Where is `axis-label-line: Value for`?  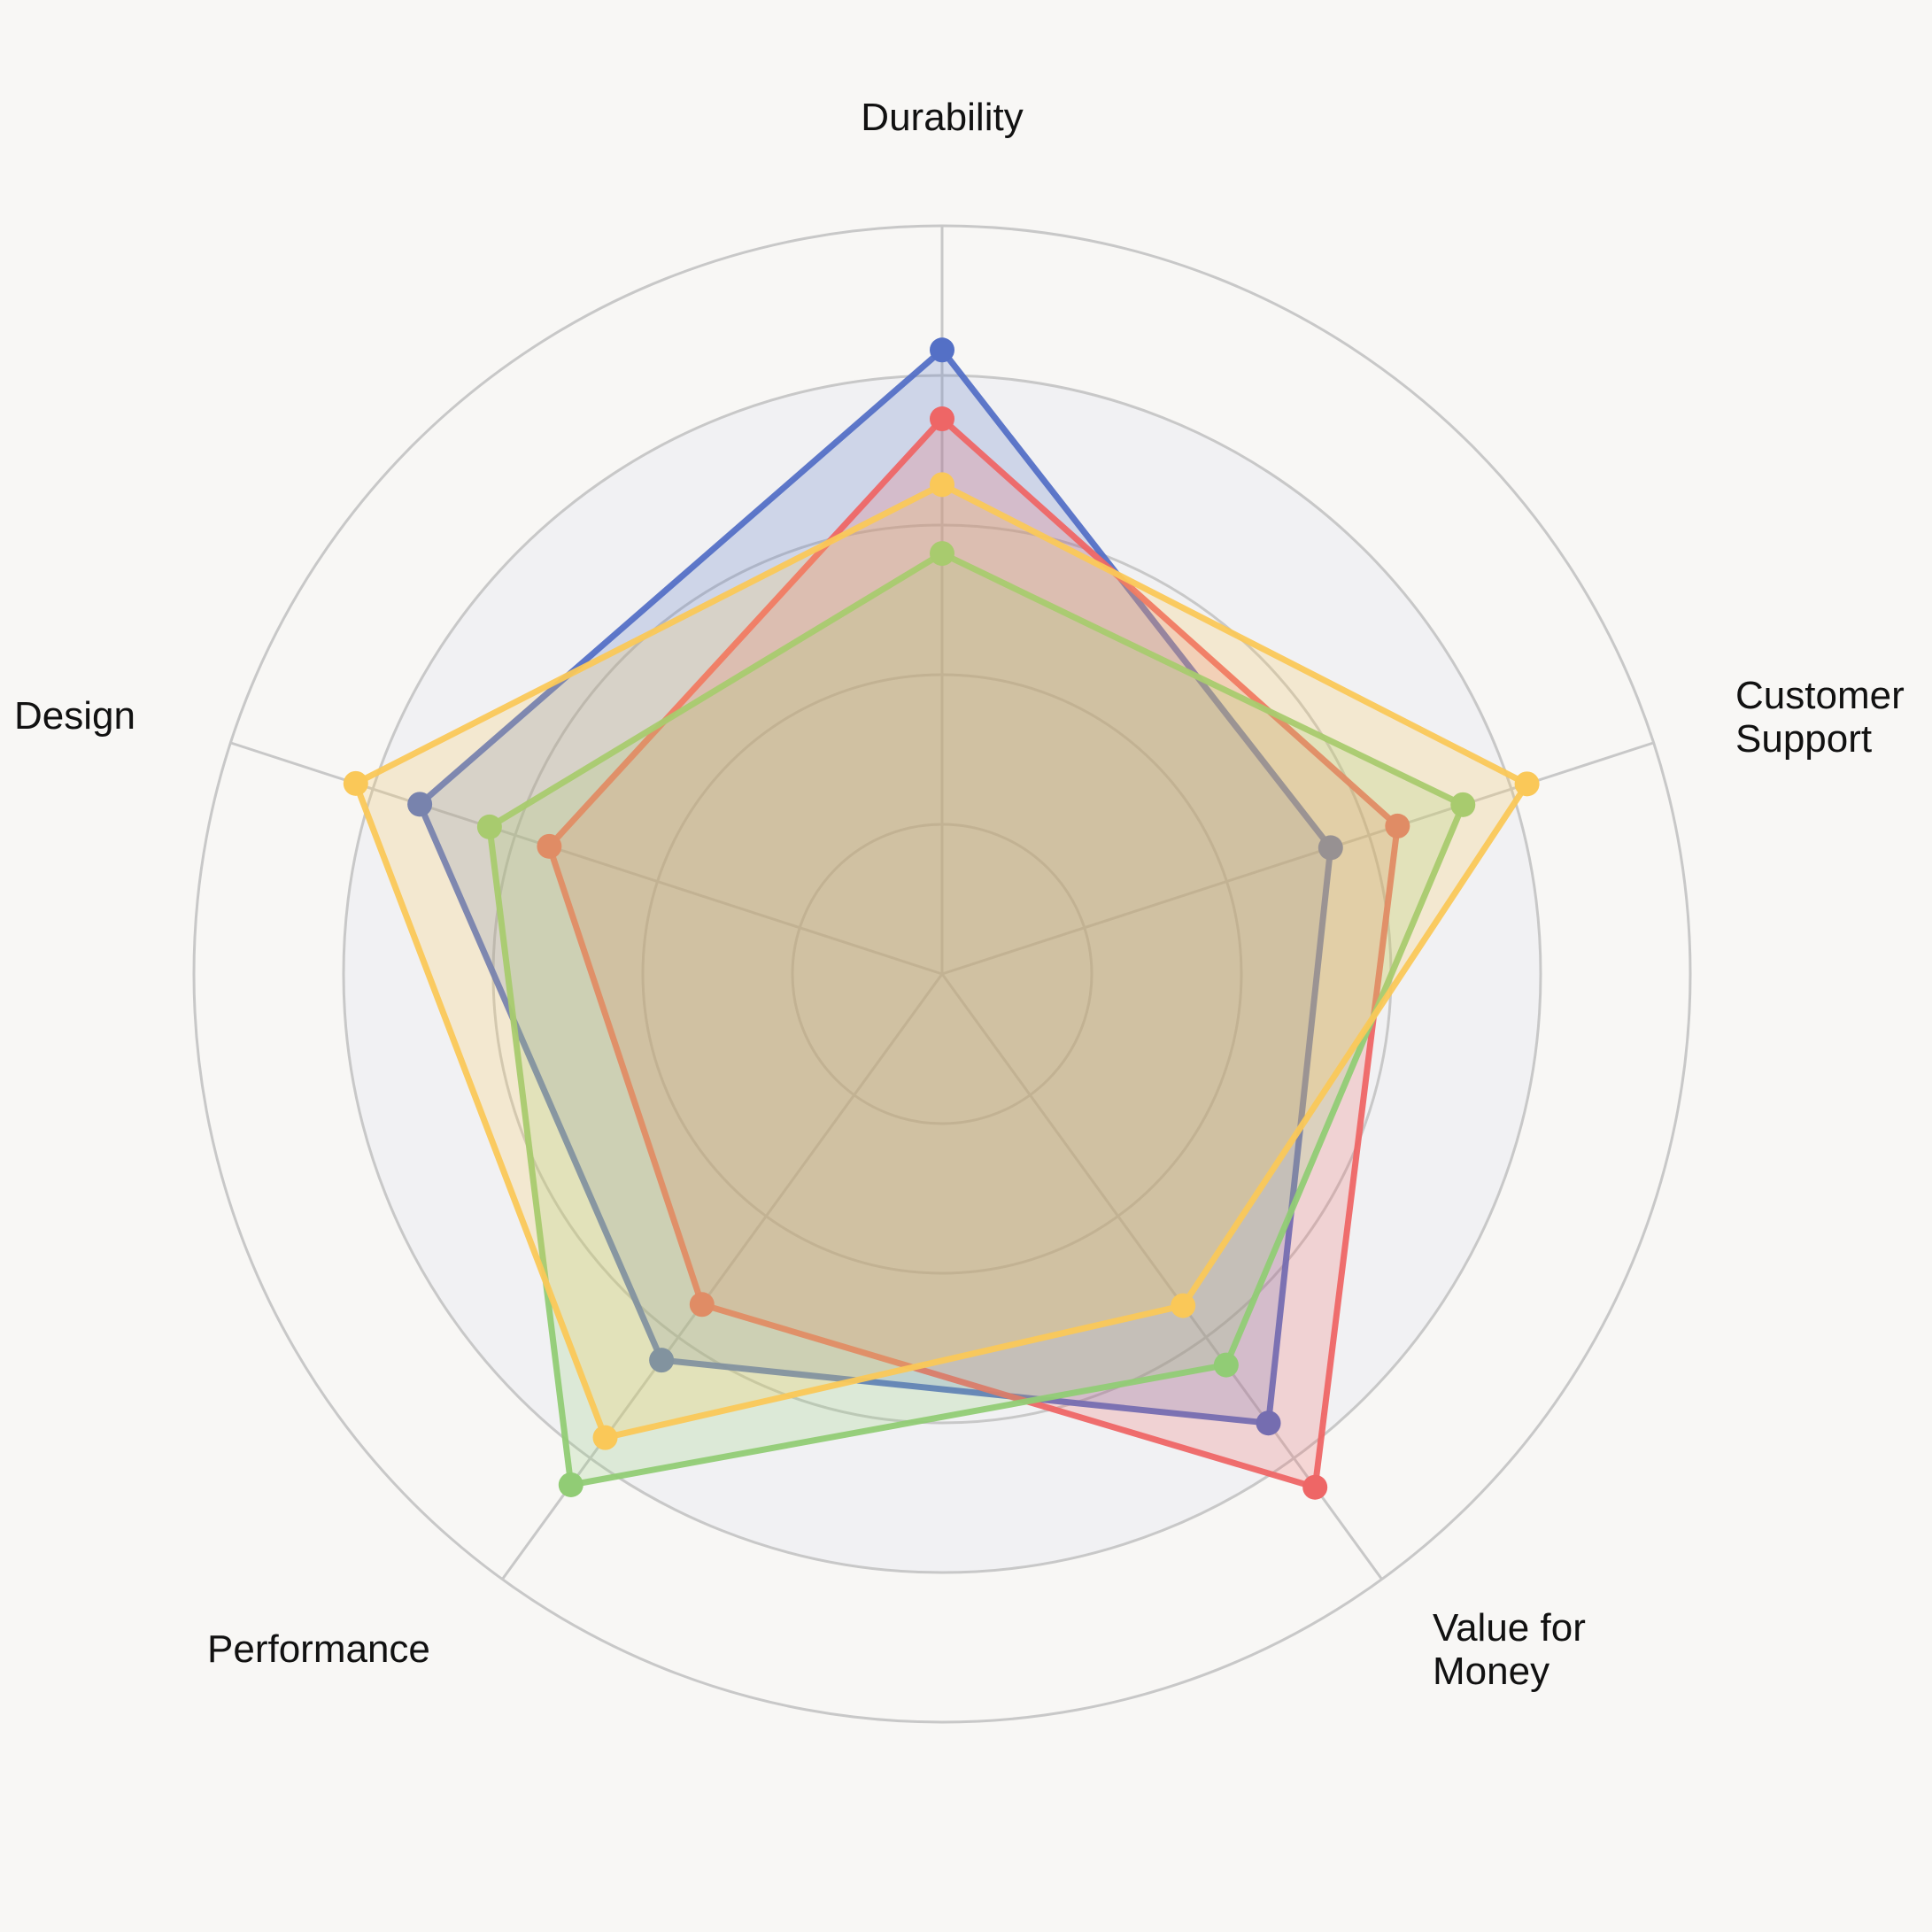
axis-label-line: Value for is located at coordinates (1509, 1628).